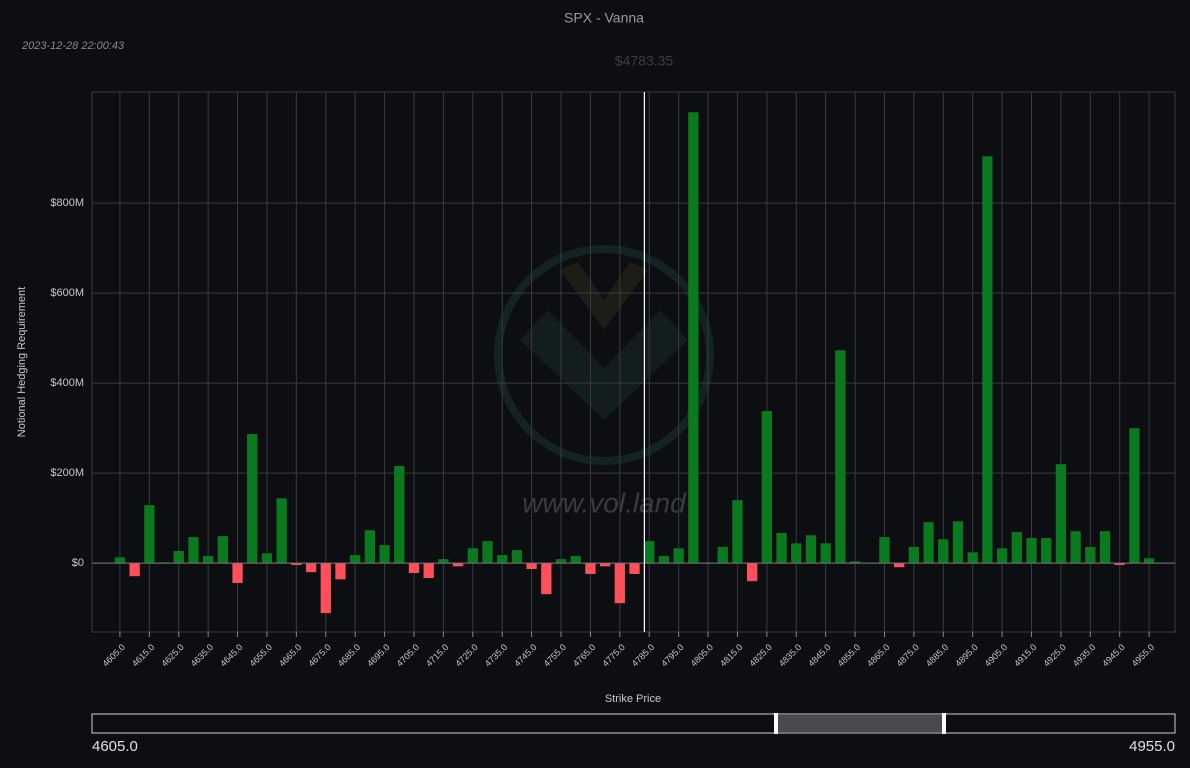  What do you see at coordinates (819, 655) in the screenshot?
I see `x-tick-label: 4845.0` at bounding box center [819, 655].